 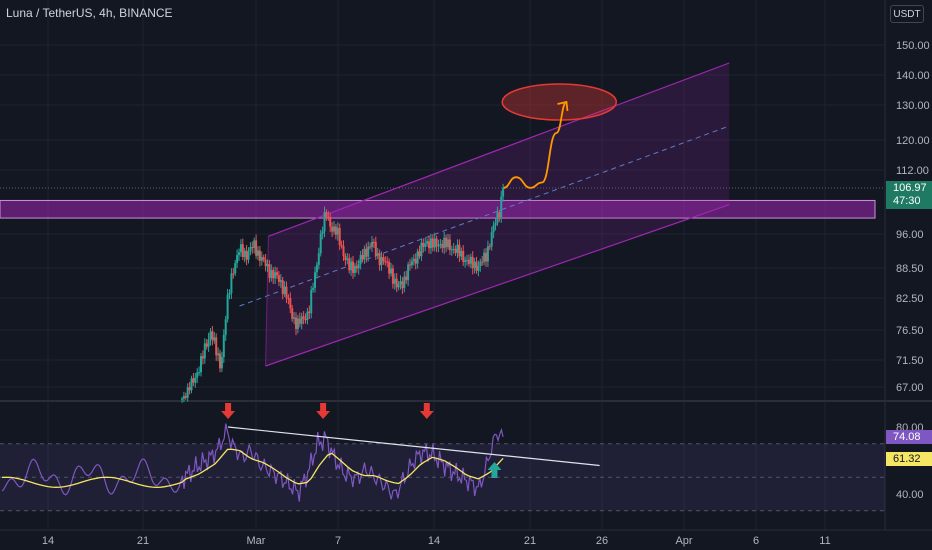 I want to click on candles-layer, so click(x=343, y=293).